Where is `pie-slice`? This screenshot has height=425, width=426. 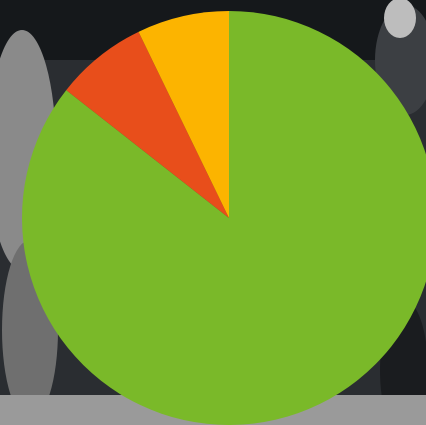
pie-slice is located at coordinates (183, 114).